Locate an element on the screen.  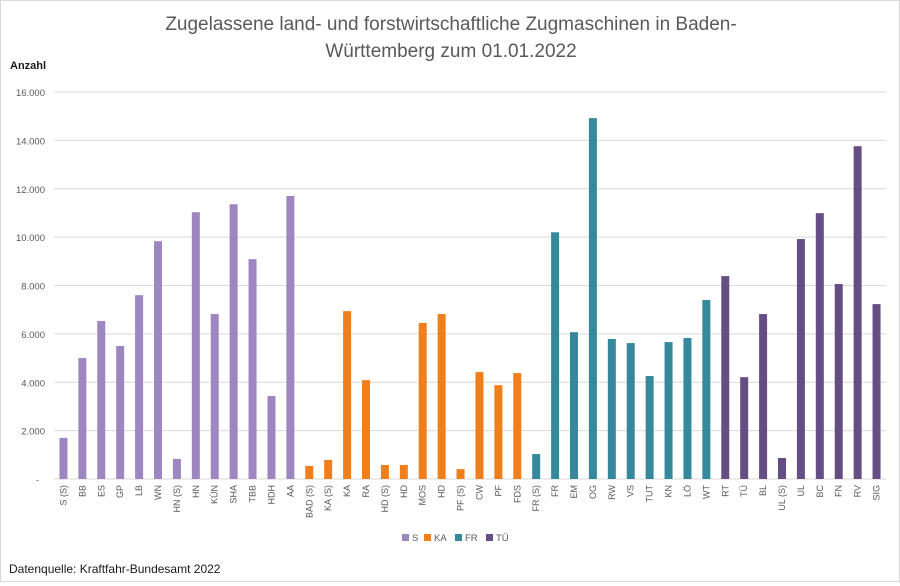
legend-item: TÜ is located at coordinates (497, 538).